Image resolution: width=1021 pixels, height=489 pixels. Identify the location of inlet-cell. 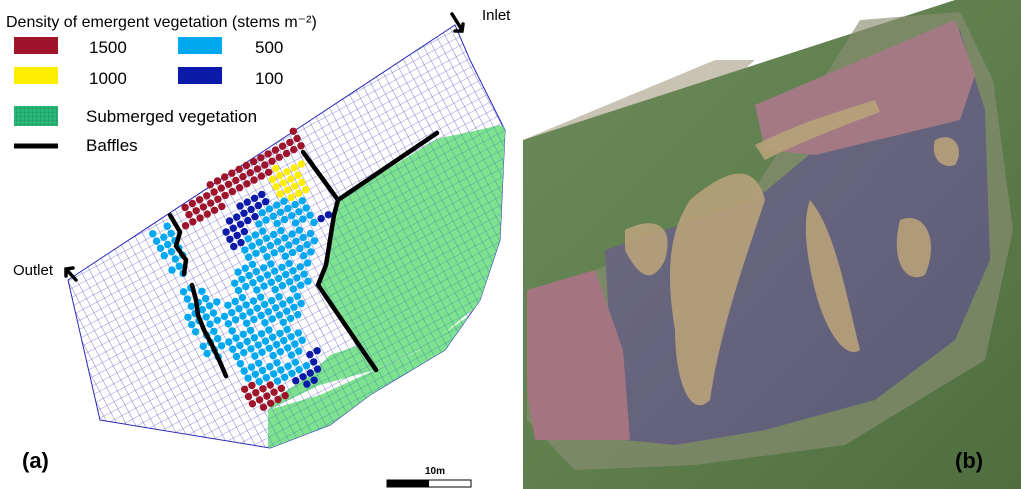
(865, 87).